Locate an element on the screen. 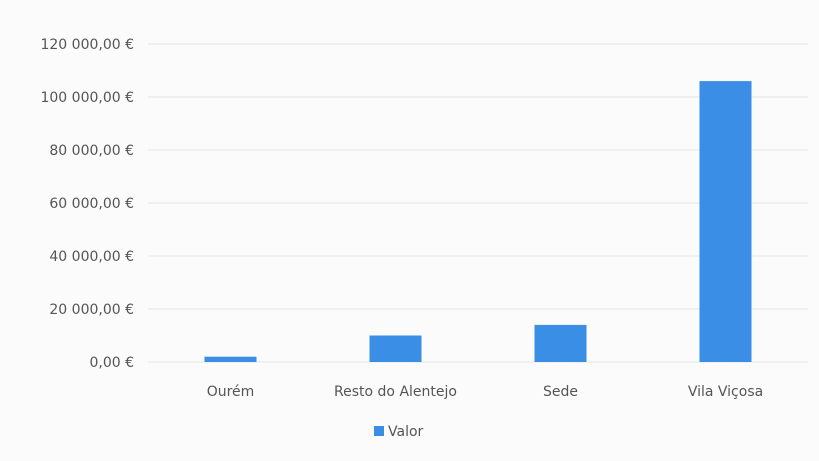 The image size is (819, 461). y-tick-label: 80 000,00 € is located at coordinates (91, 151).